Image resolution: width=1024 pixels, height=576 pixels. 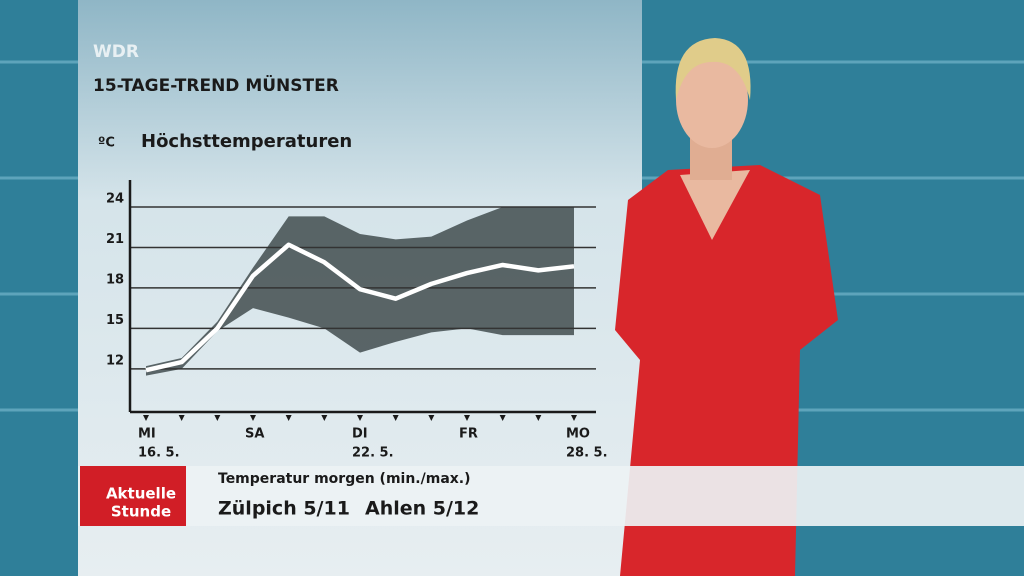 What do you see at coordinates (284, 509) in the screenshot?
I see `ticker-item: Zülpich 5/11` at bounding box center [284, 509].